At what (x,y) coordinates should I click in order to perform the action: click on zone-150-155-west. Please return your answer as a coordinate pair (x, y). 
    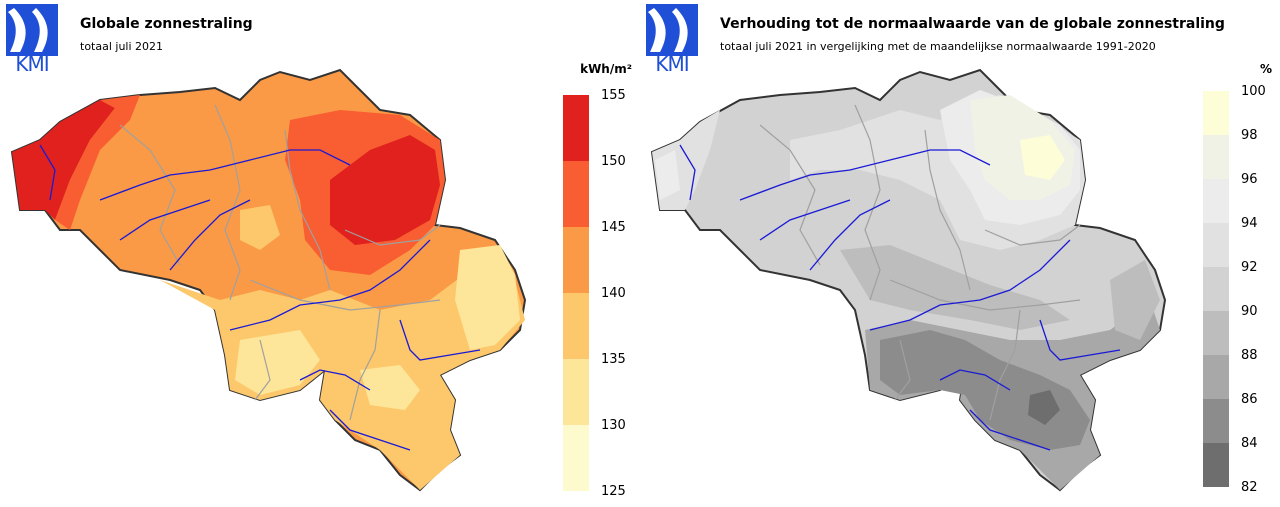
    Looking at the image, I should click on (63, 160).